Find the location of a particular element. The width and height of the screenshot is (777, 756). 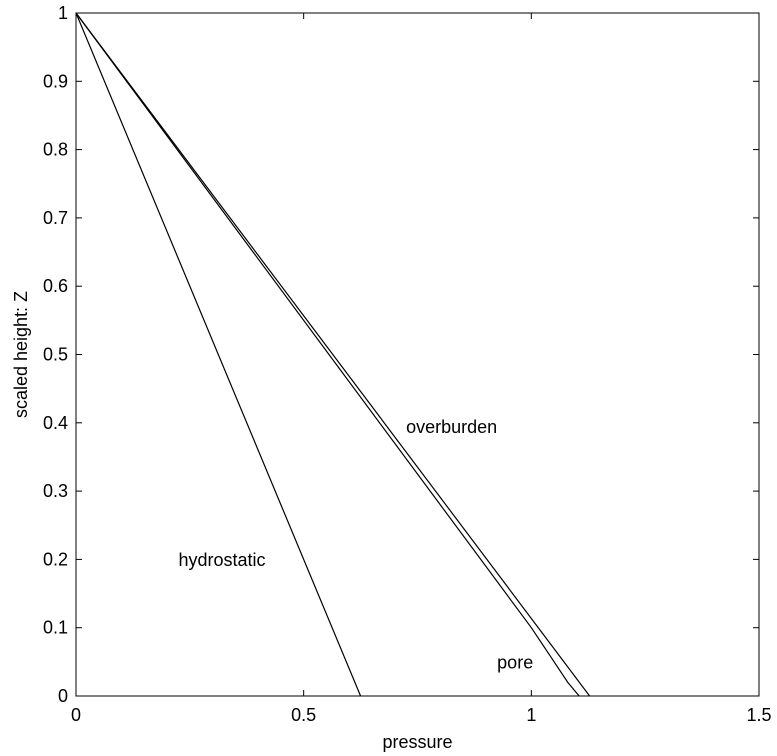

y-tick-label: 0.7 is located at coordinates (55, 218).